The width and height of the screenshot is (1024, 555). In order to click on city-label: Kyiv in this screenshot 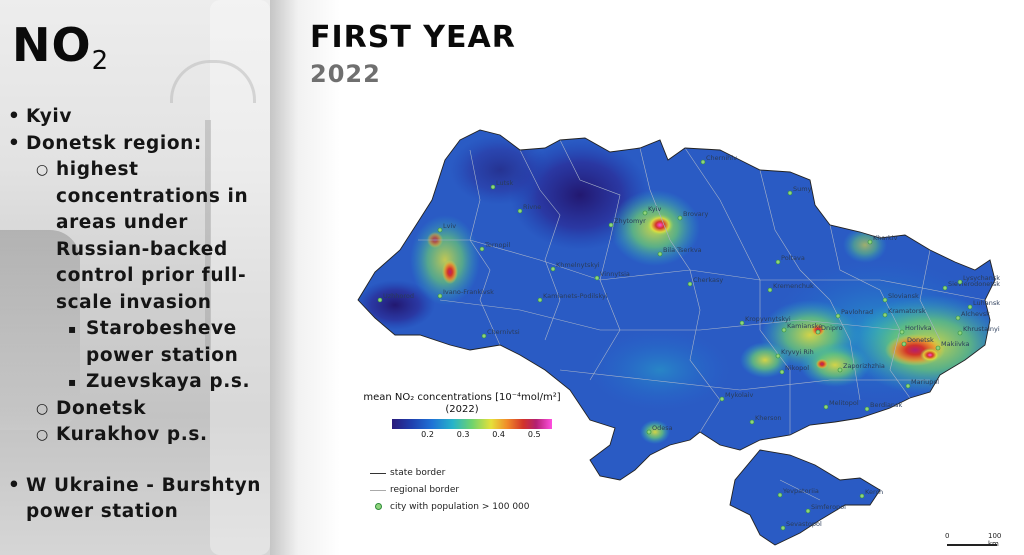, I will do `click(654, 209)`.